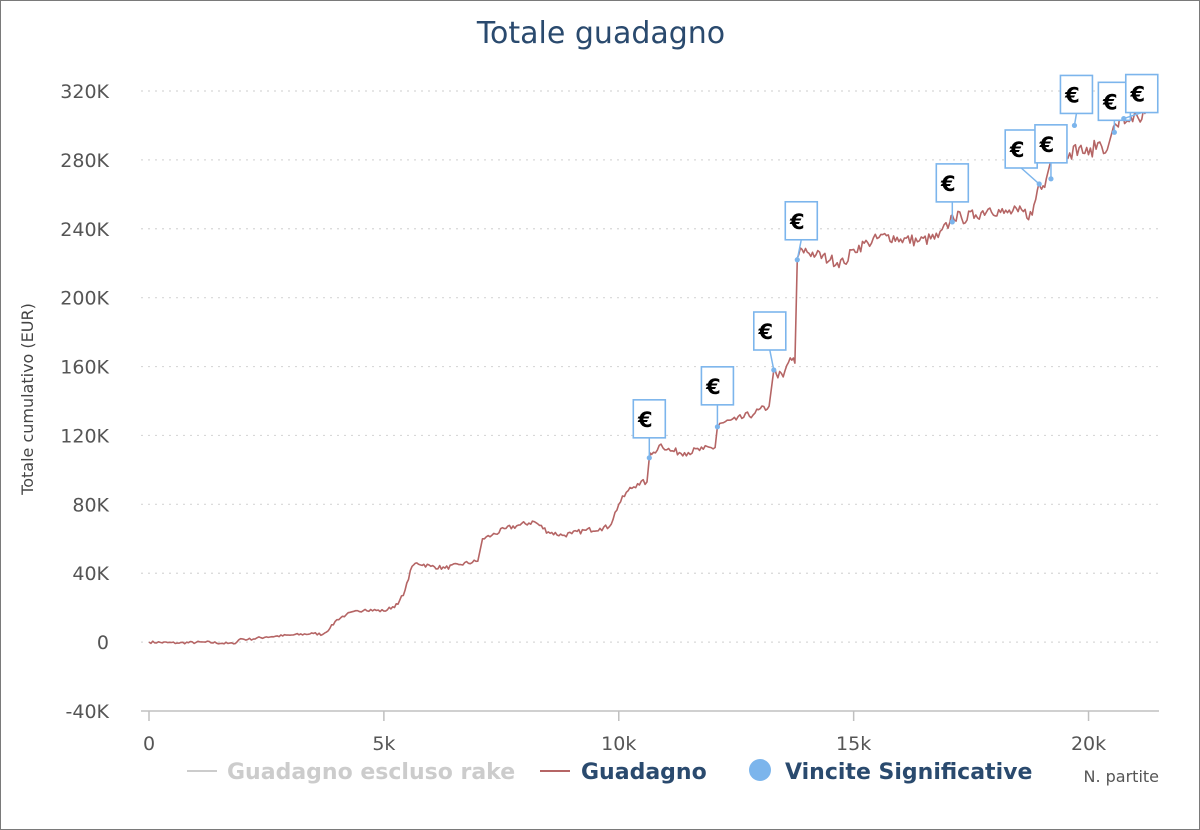 Image resolution: width=1200 pixels, height=830 pixels. I want to click on x-tick-label: 5k, so click(383, 744).